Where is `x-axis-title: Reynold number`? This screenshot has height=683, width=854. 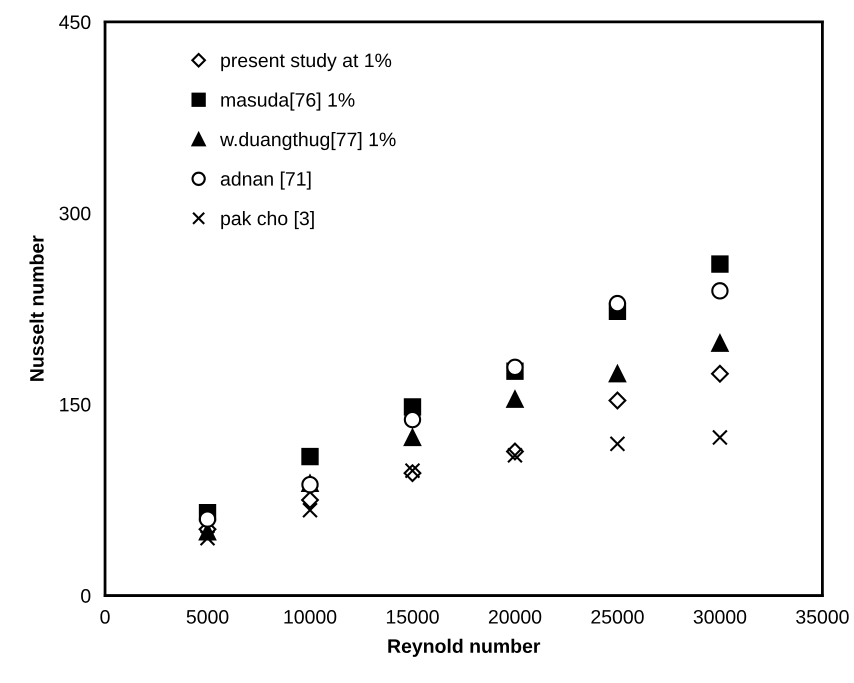
x-axis-title: Reynold number is located at coordinates (464, 647).